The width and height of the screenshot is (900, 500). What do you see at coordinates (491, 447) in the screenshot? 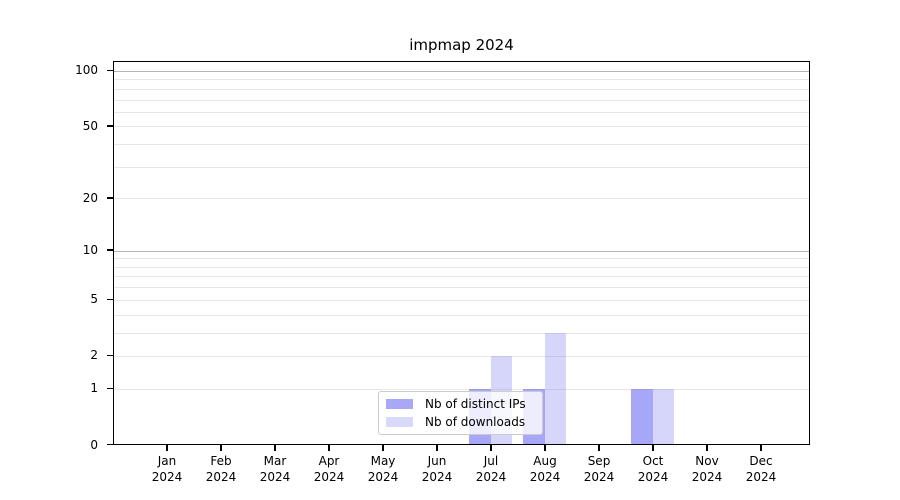
I see `x-tick-mark-jul` at bounding box center [491, 447].